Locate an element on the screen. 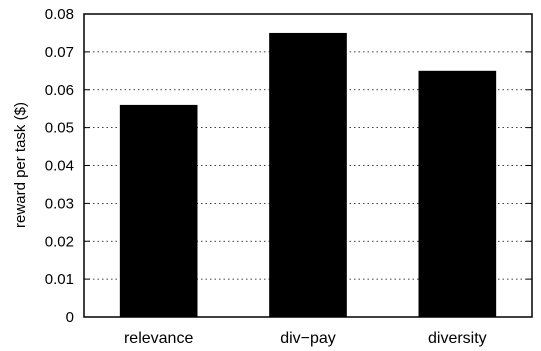  x-tick-label: diversity is located at coordinates (457, 338).